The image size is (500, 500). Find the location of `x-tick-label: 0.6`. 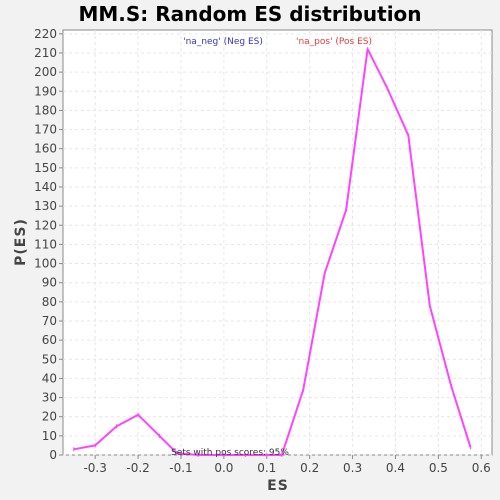

x-tick-label: 0.6 is located at coordinates (481, 468).